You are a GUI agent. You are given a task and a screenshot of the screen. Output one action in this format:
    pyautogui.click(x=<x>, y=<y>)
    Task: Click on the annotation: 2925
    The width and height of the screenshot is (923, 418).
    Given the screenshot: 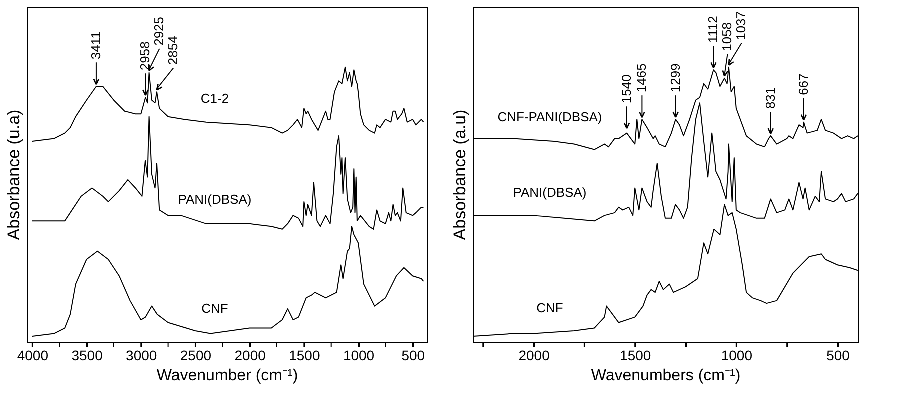 What is the action you would take?
    pyautogui.click(x=159, y=31)
    